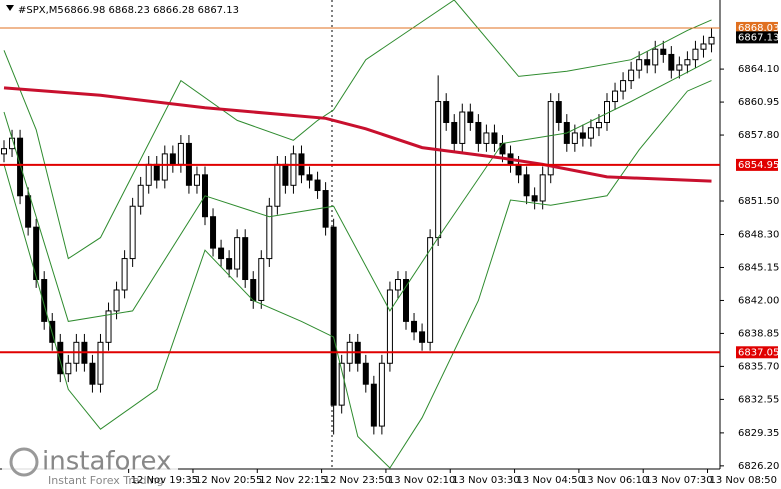  I want to click on current-price-label: 6867.13, so click(758, 37).